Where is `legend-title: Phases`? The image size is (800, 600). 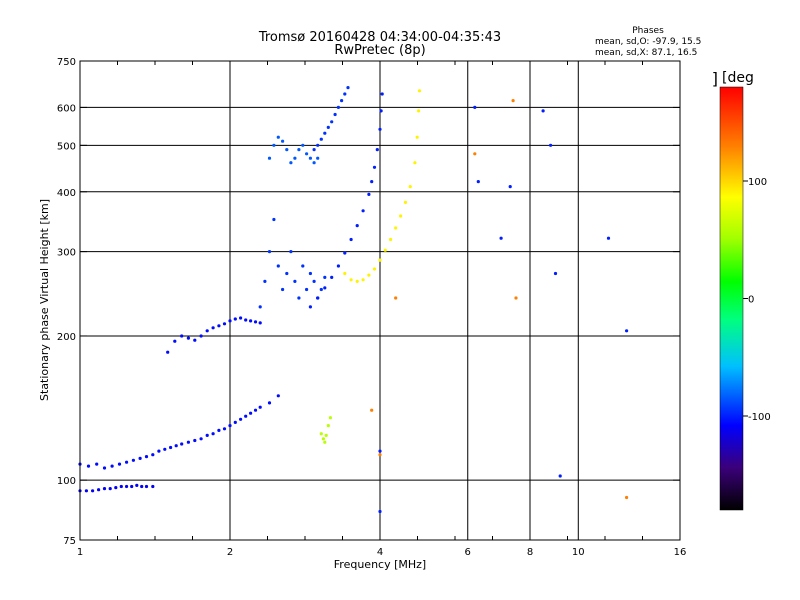 legend-title: Phases is located at coordinates (648, 31).